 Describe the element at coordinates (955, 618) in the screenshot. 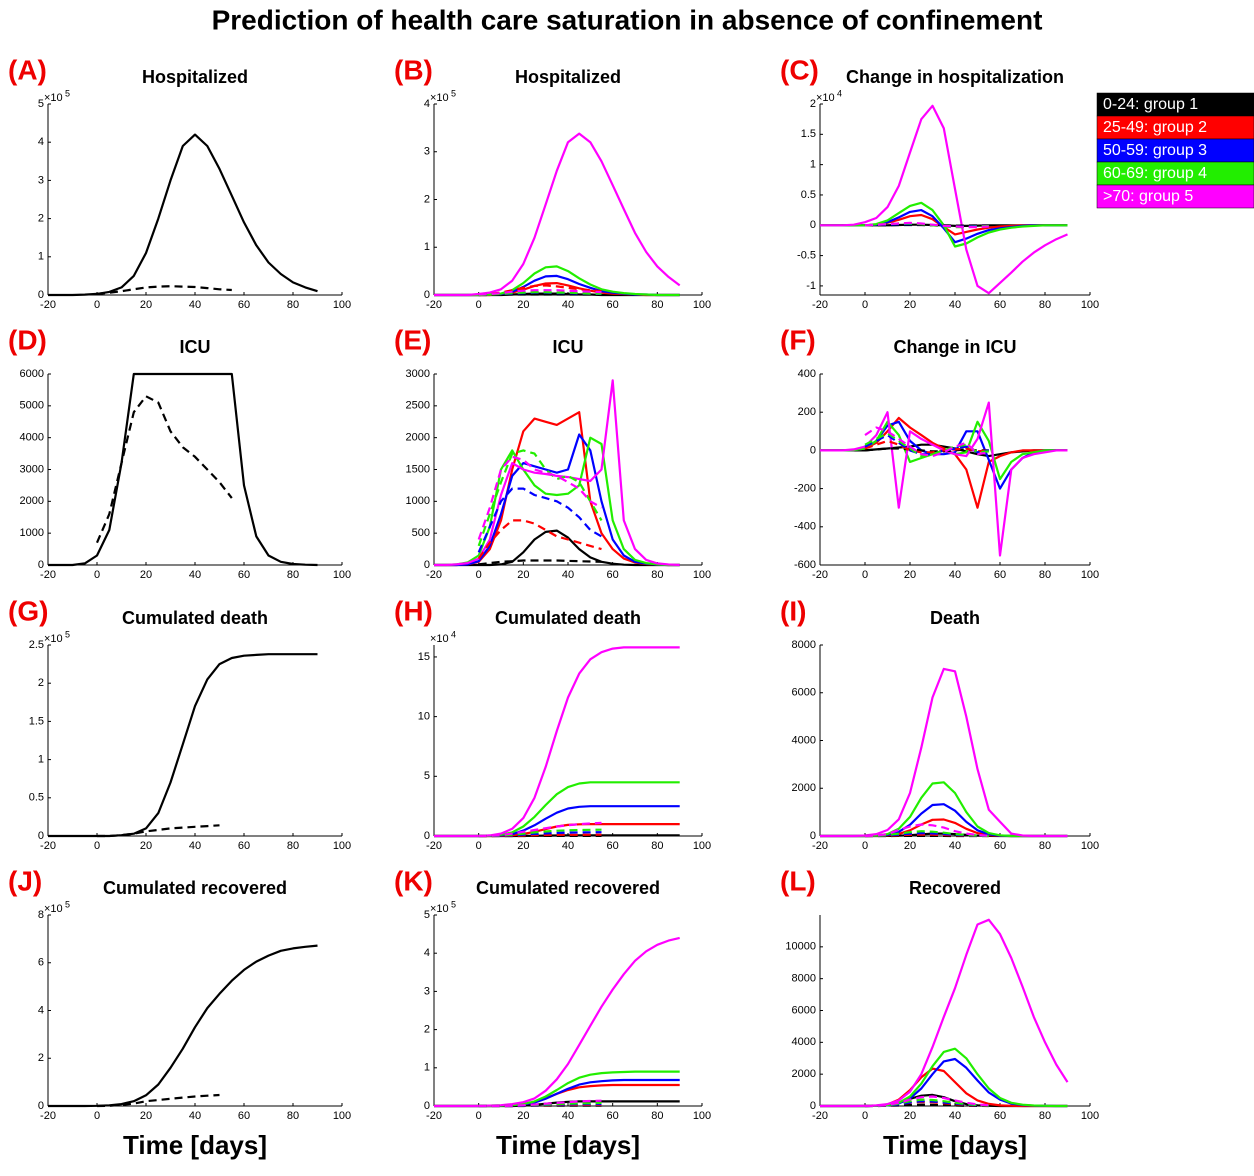

I see `panel-title: Death` at that location.